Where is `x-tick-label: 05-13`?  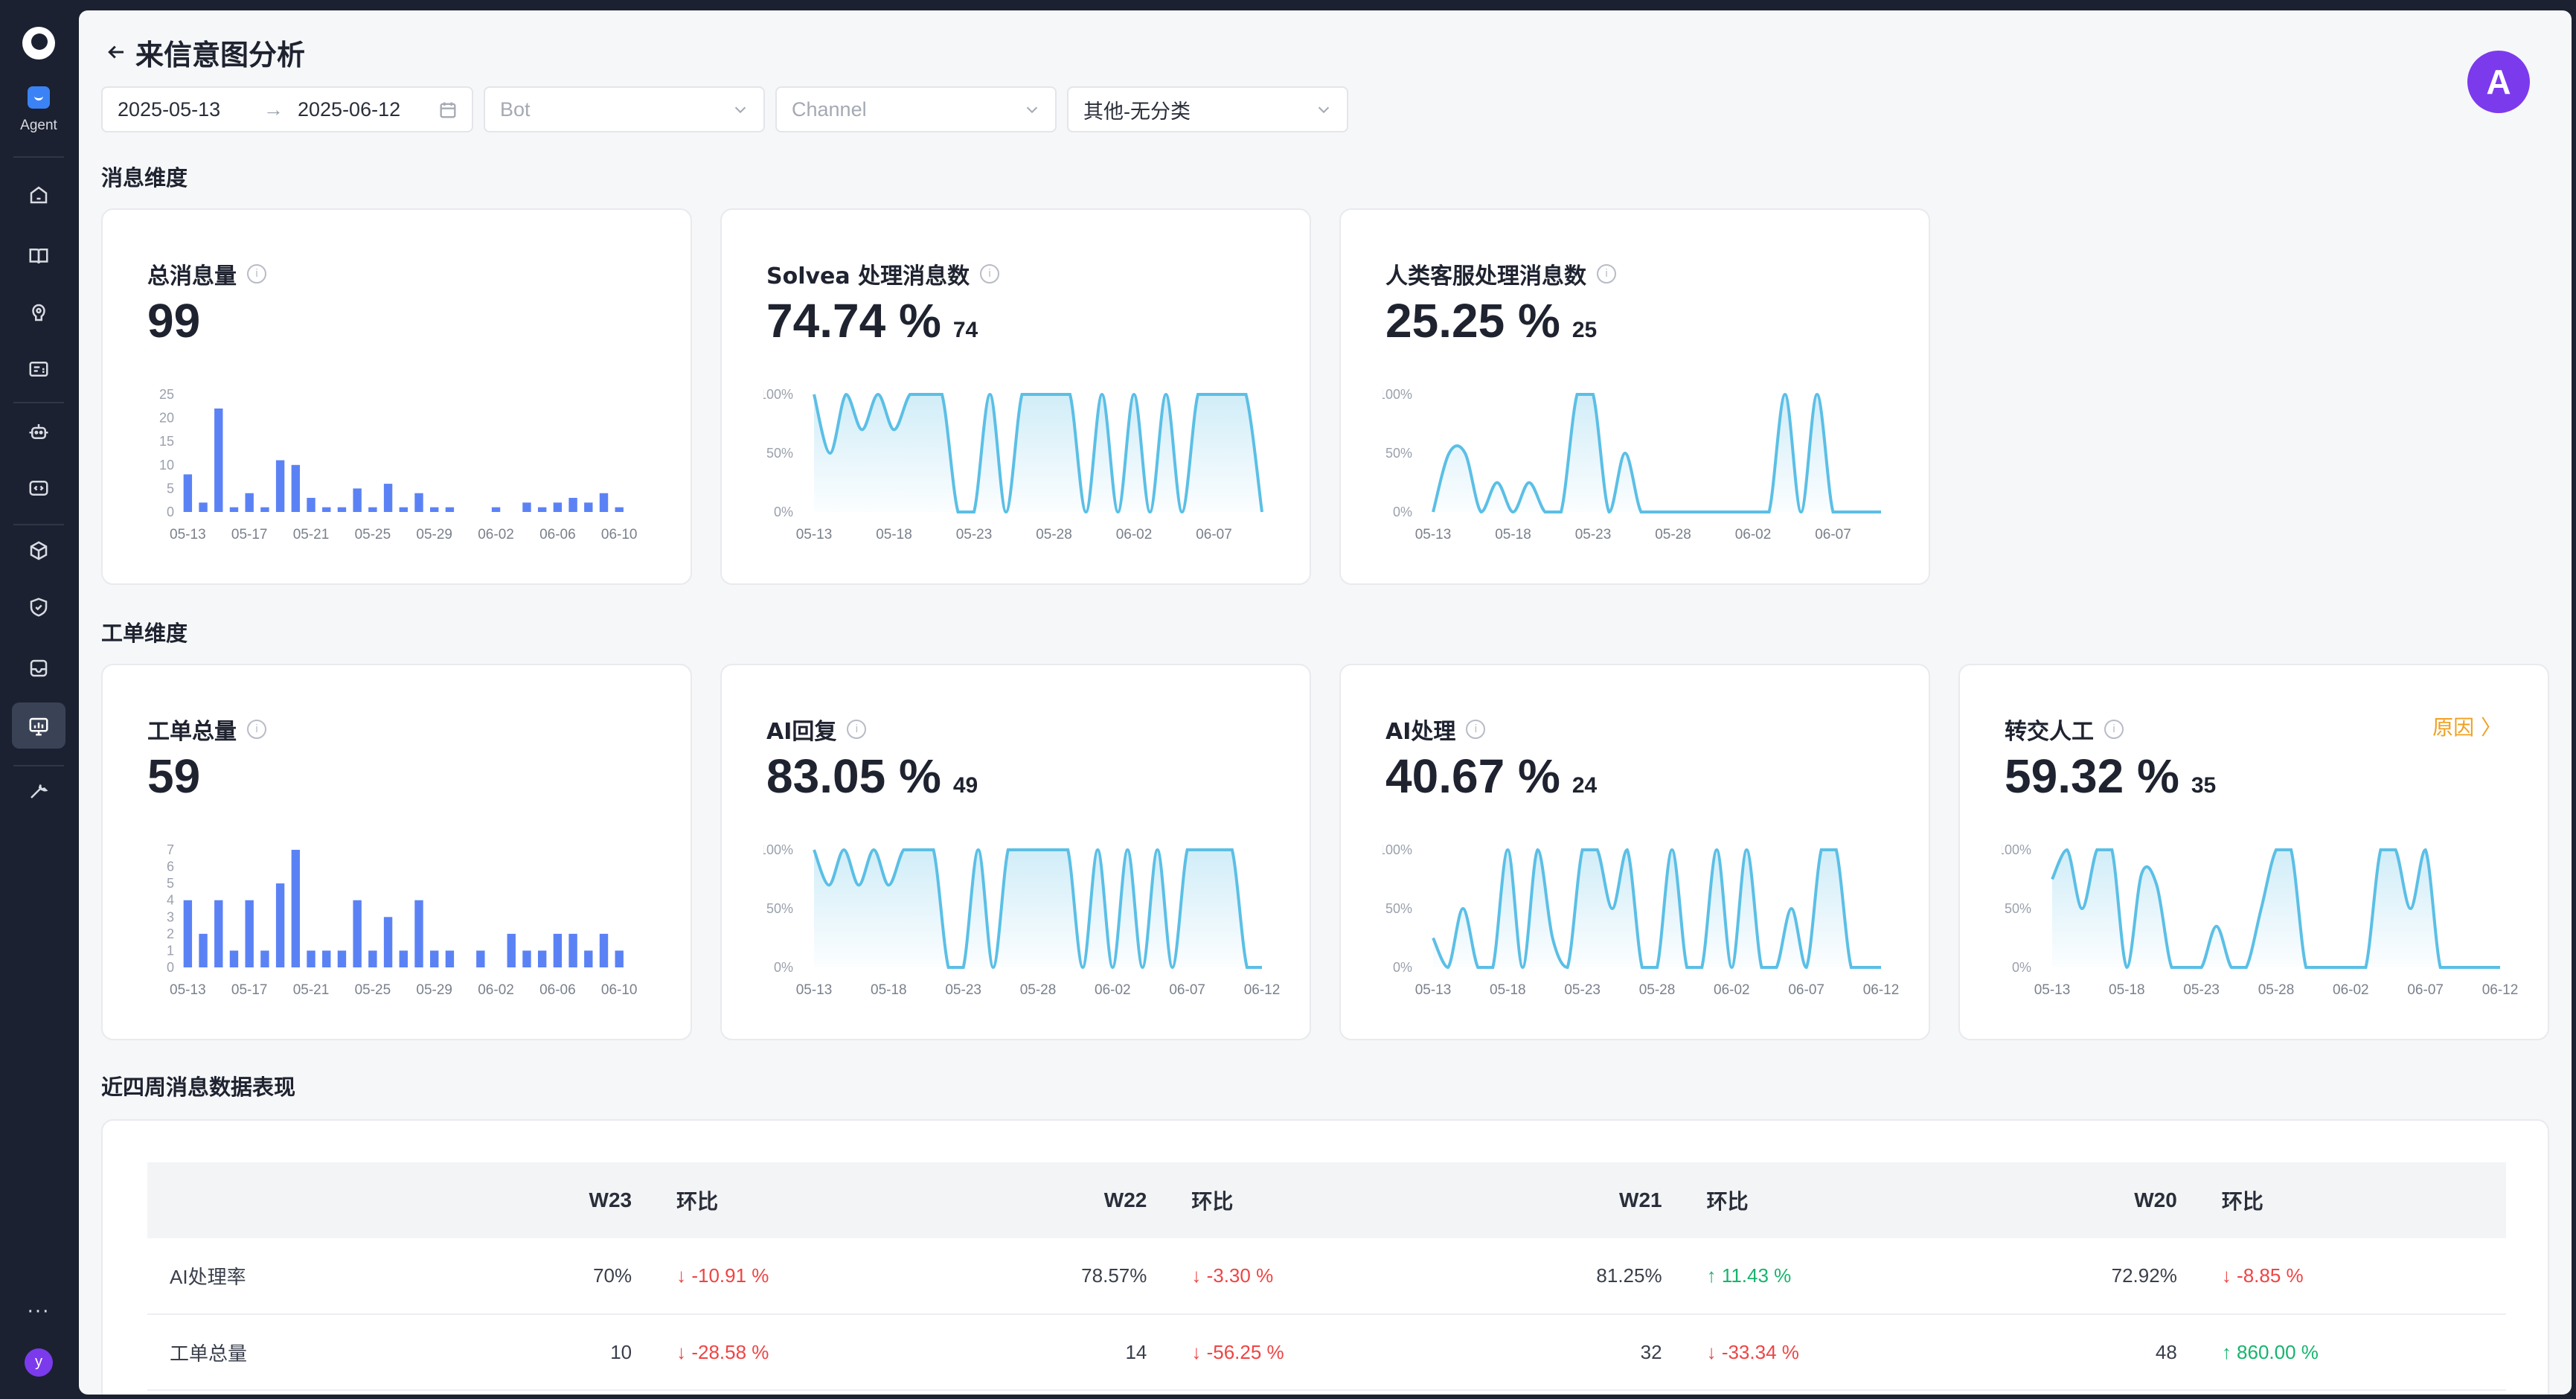 x-tick-label: 05-13 is located at coordinates (188, 534).